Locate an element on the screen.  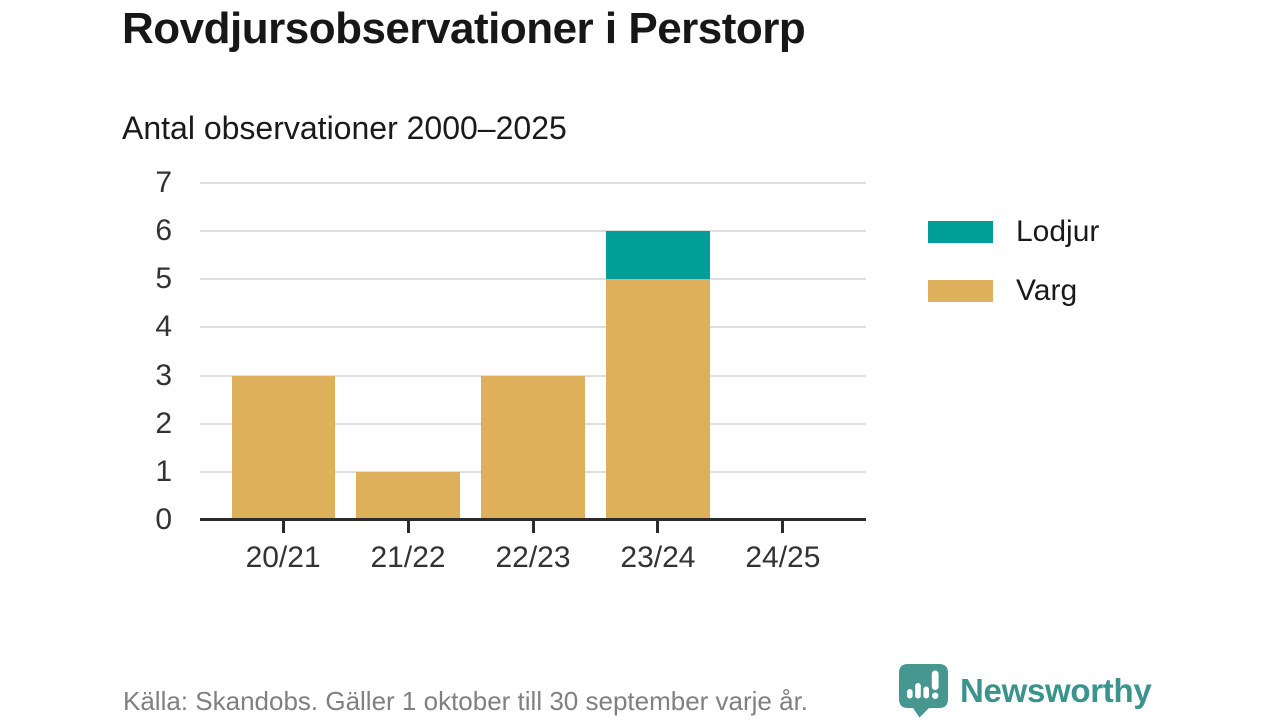
y-axis-labels: 0 1 2 3 4 5 6 7 is located at coordinates (146, 351).